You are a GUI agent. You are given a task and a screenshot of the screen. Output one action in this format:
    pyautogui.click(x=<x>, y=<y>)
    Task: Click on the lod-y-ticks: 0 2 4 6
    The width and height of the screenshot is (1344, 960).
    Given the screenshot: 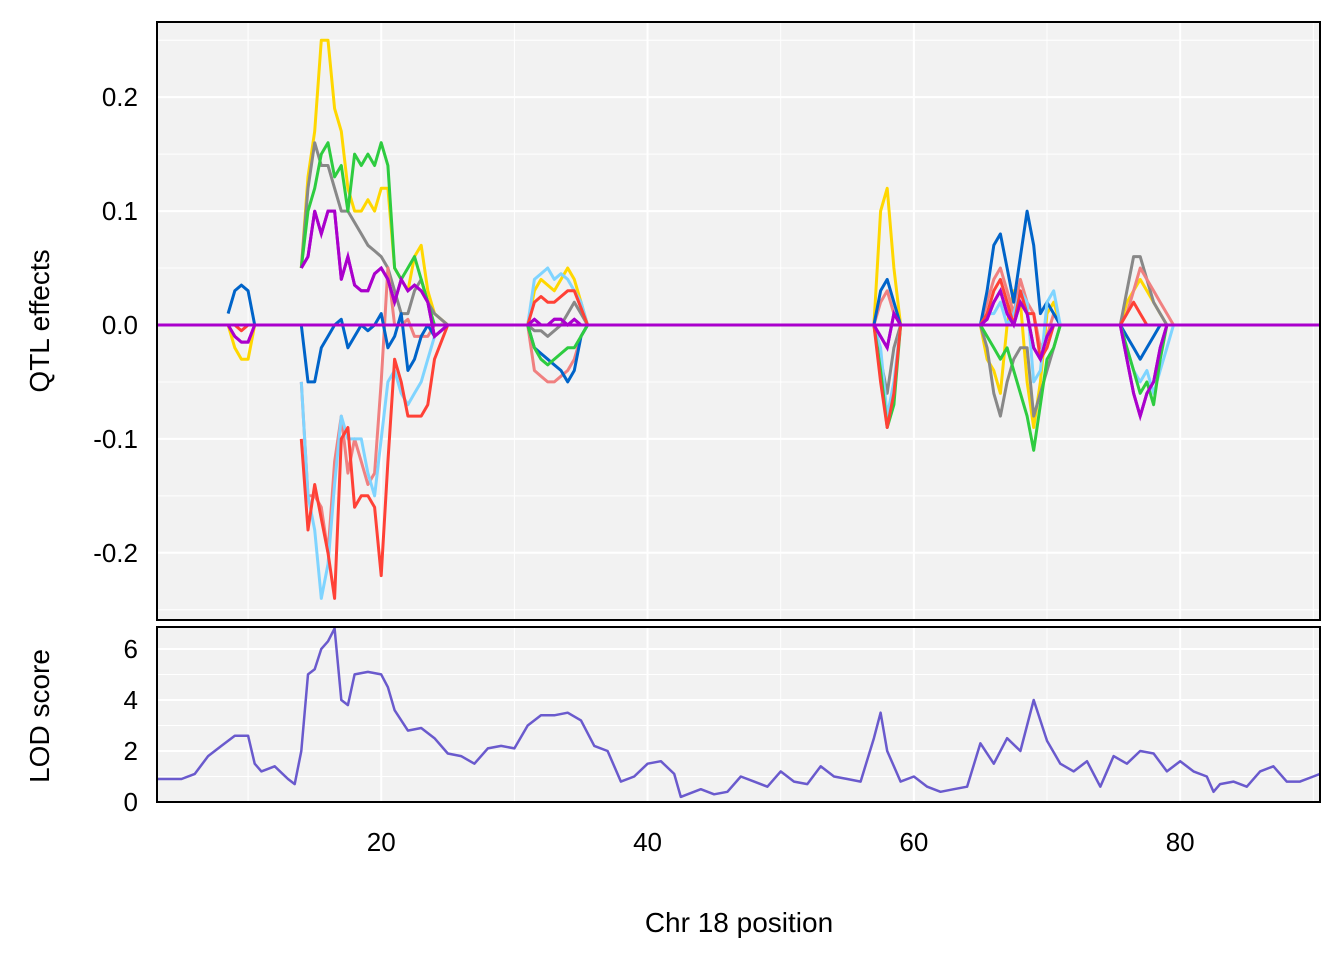 What is the action you would take?
    pyautogui.click(x=131, y=725)
    